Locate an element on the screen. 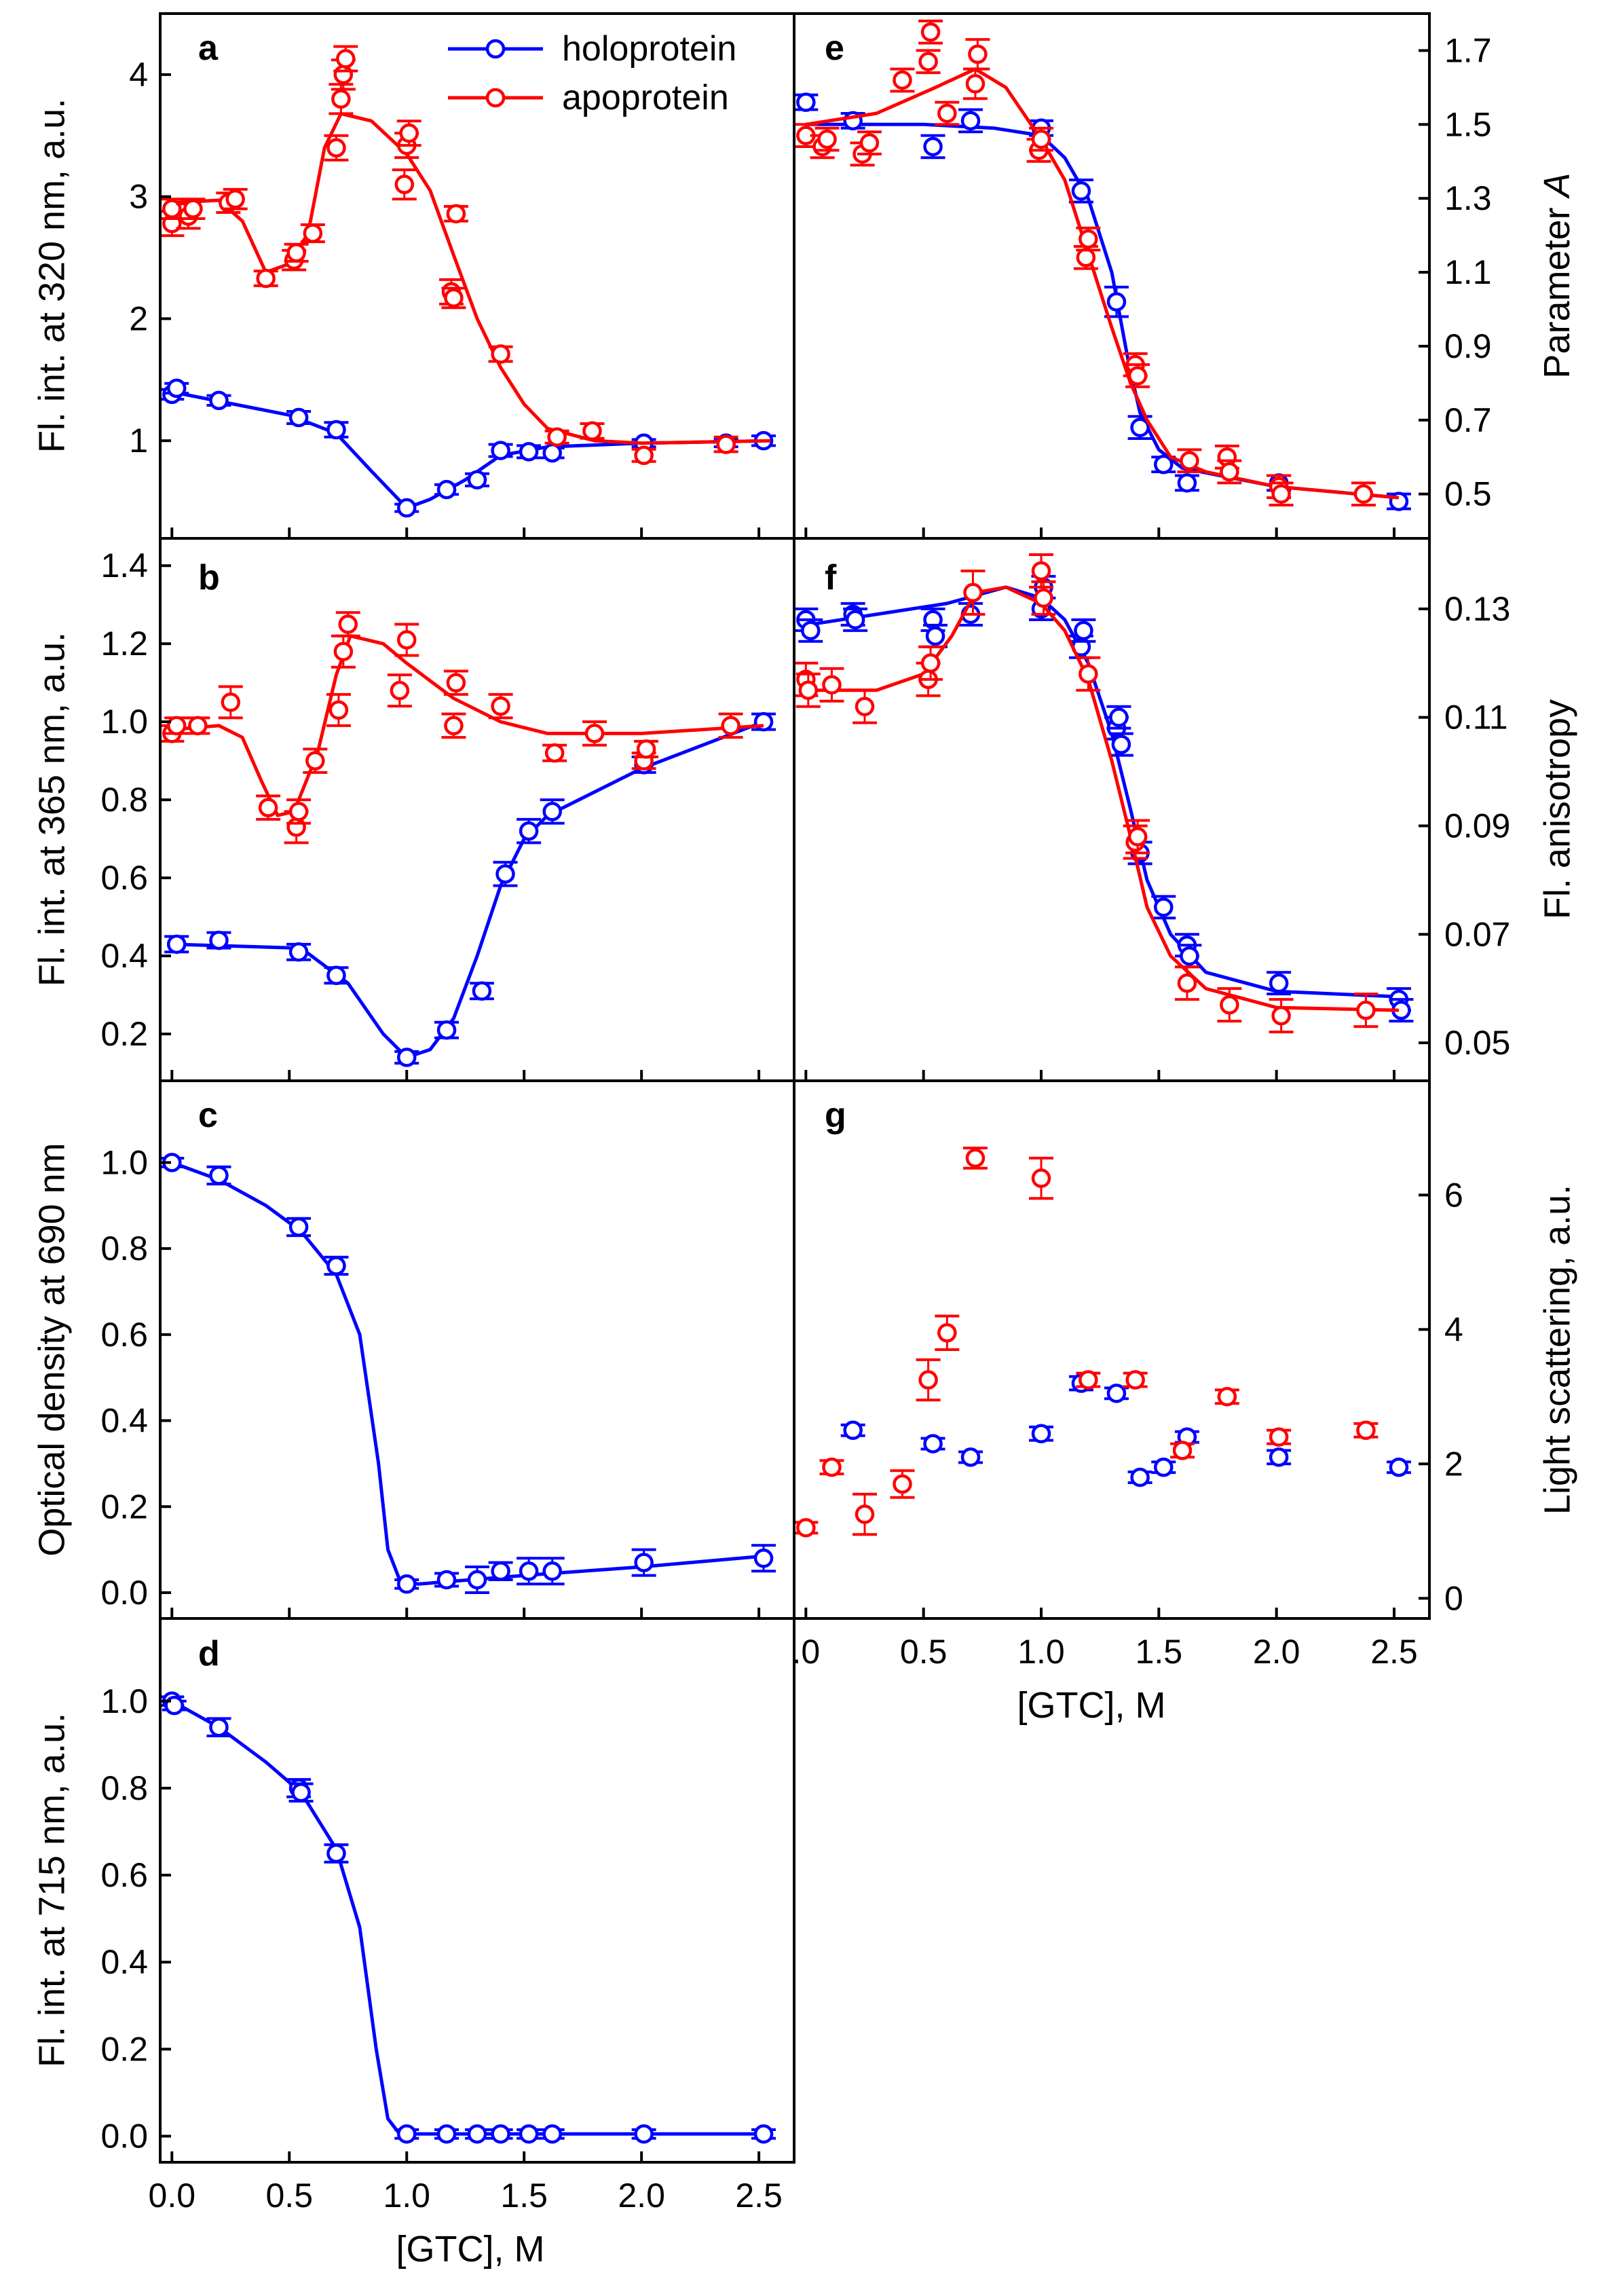  y-tick-label-g: 0 is located at coordinates (1454, 1598).